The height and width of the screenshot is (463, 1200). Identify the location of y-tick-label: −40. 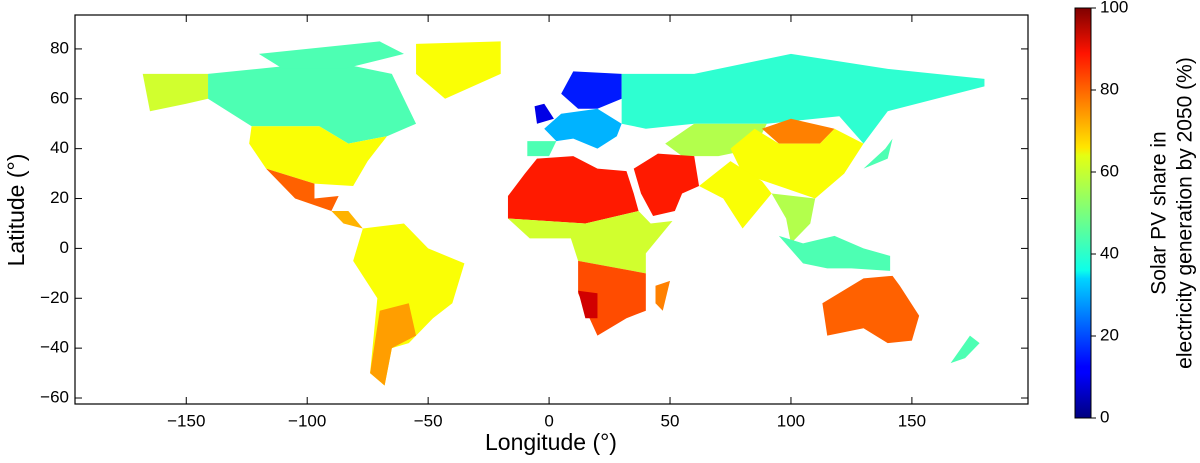
(54, 347).